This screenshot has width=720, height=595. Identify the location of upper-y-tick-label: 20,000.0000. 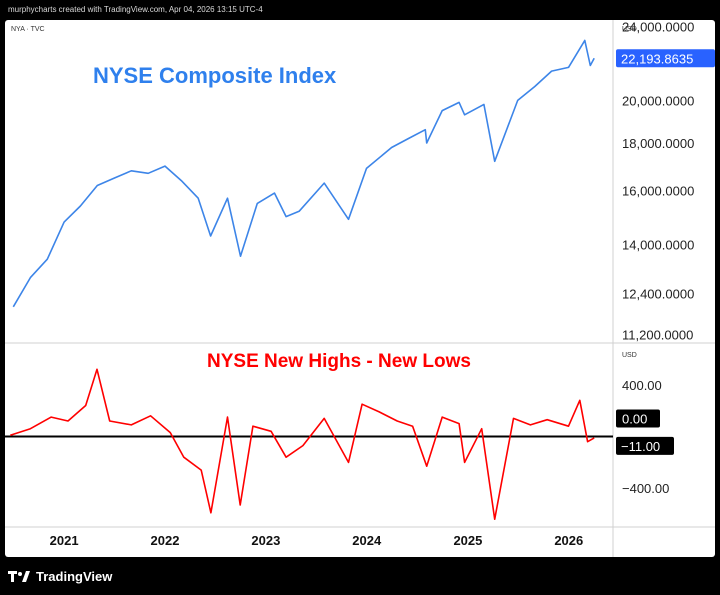
(658, 100).